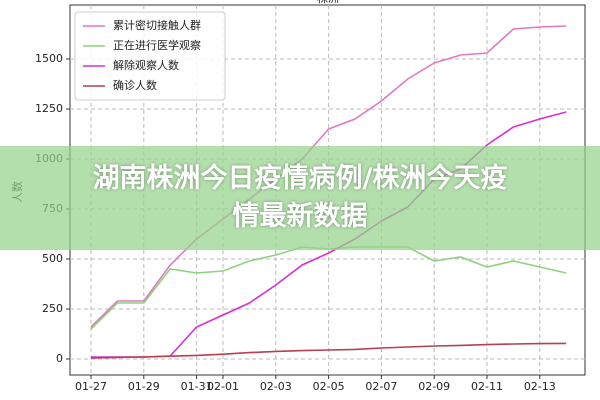  Describe the element at coordinates (197, 386) in the screenshot. I see `x-tick-label: 01-31` at that location.